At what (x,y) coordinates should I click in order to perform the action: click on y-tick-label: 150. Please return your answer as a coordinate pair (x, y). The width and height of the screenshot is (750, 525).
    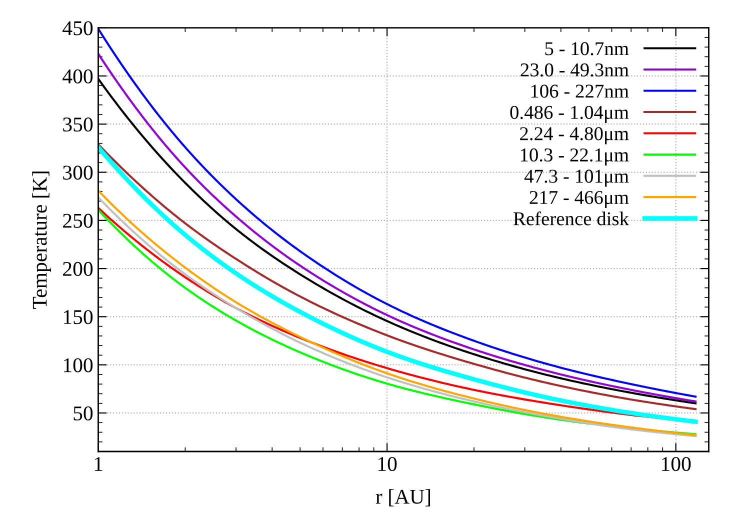
    Looking at the image, I should click on (78, 317).